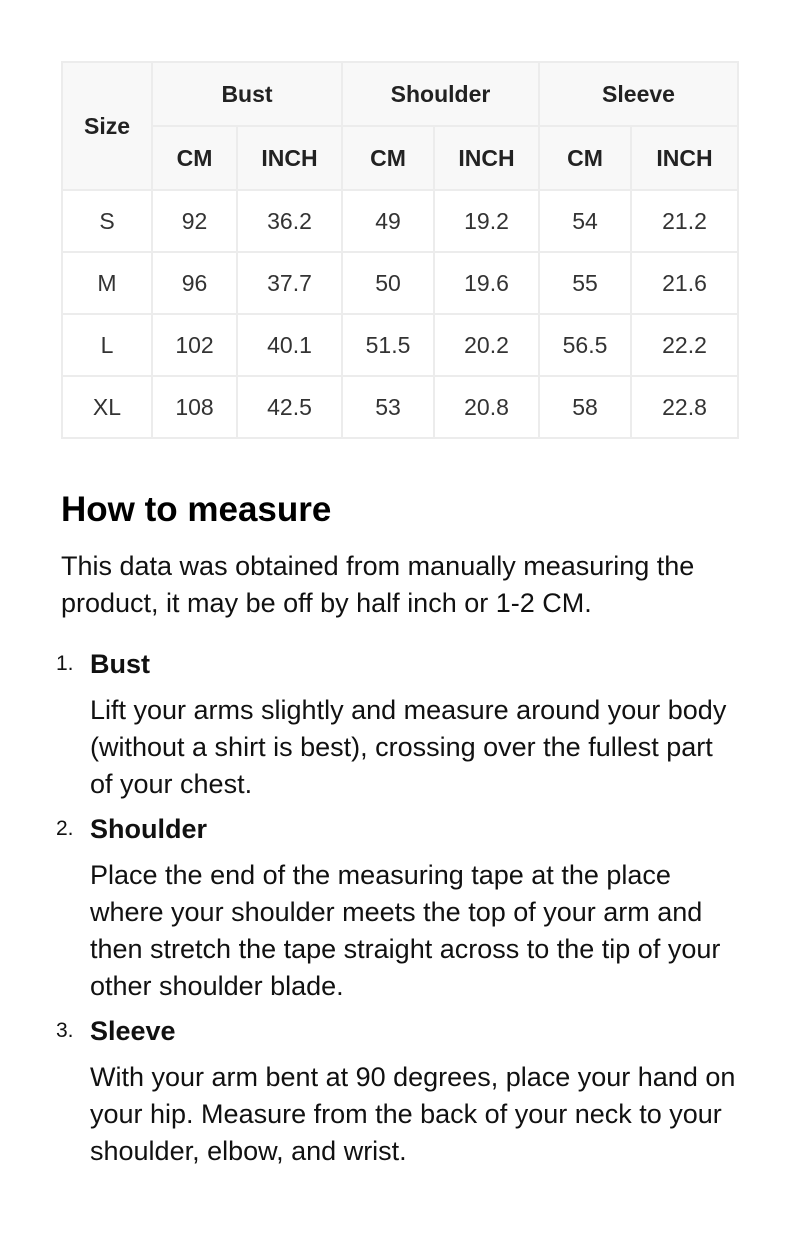 This screenshot has width=800, height=1240. I want to click on header-shoulder: Shoulder, so click(440, 94).